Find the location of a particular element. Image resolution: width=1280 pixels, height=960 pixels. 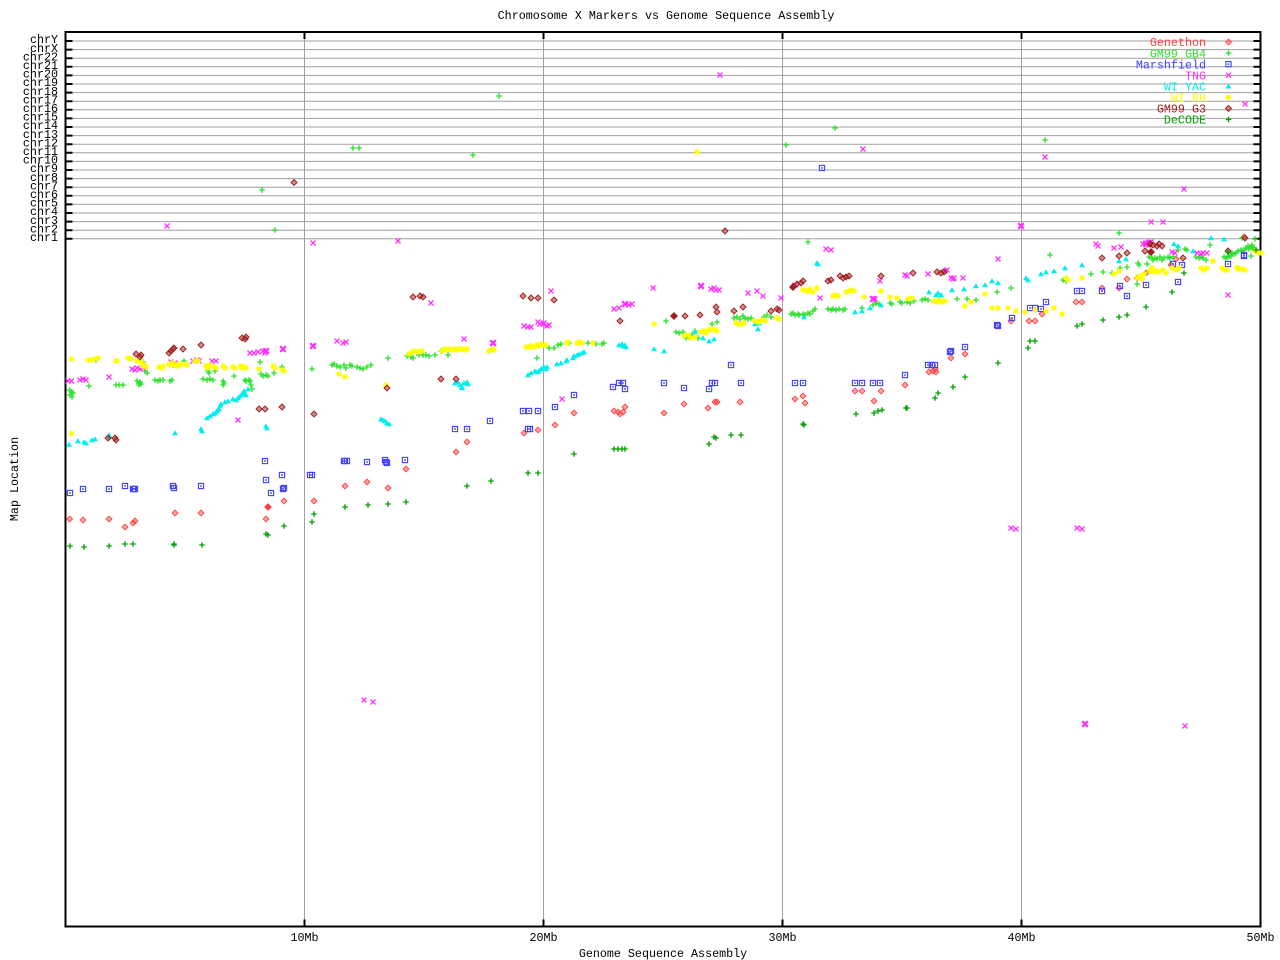

svg-text: chr12 is located at coordinates (40, 143).